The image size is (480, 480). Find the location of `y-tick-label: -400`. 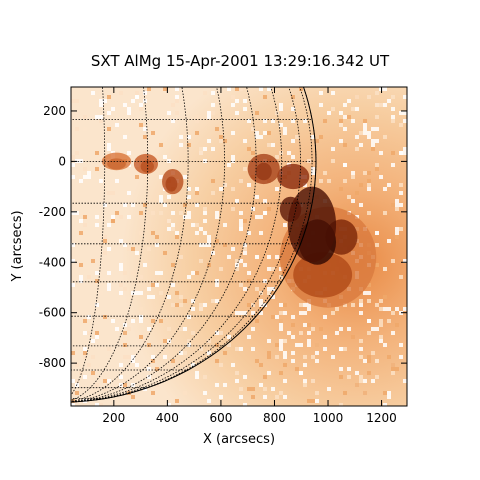

y-tick-label: -400 is located at coordinates (52, 262).